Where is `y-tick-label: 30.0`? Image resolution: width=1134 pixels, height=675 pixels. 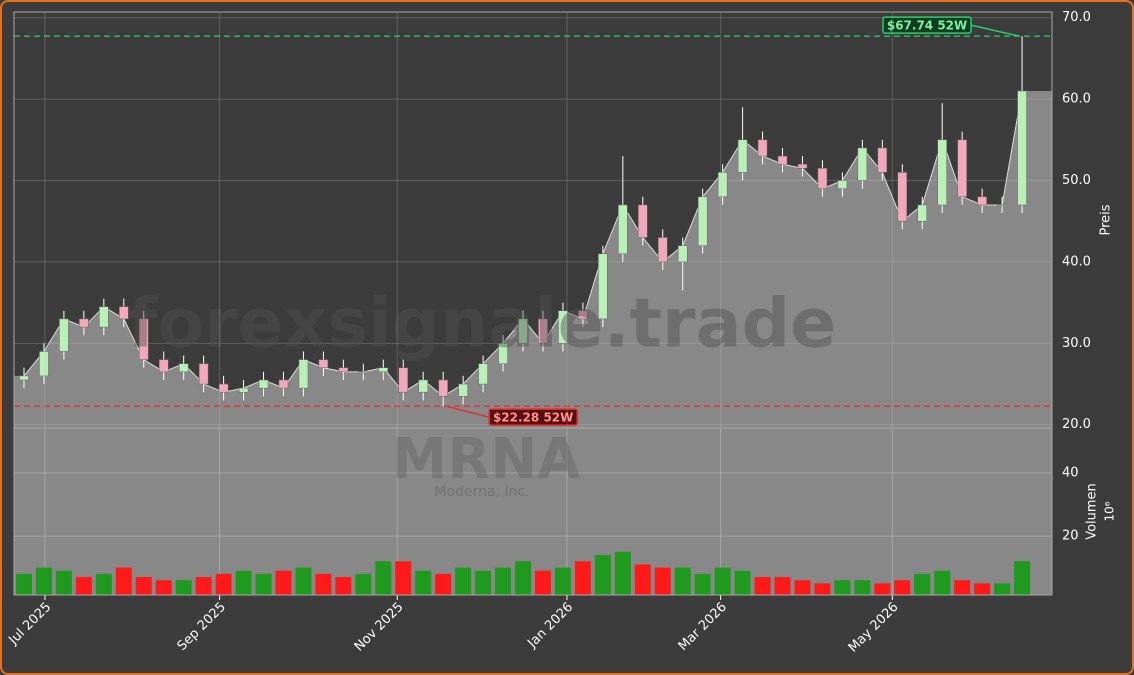 y-tick-label: 30.0 is located at coordinates (1076, 343).